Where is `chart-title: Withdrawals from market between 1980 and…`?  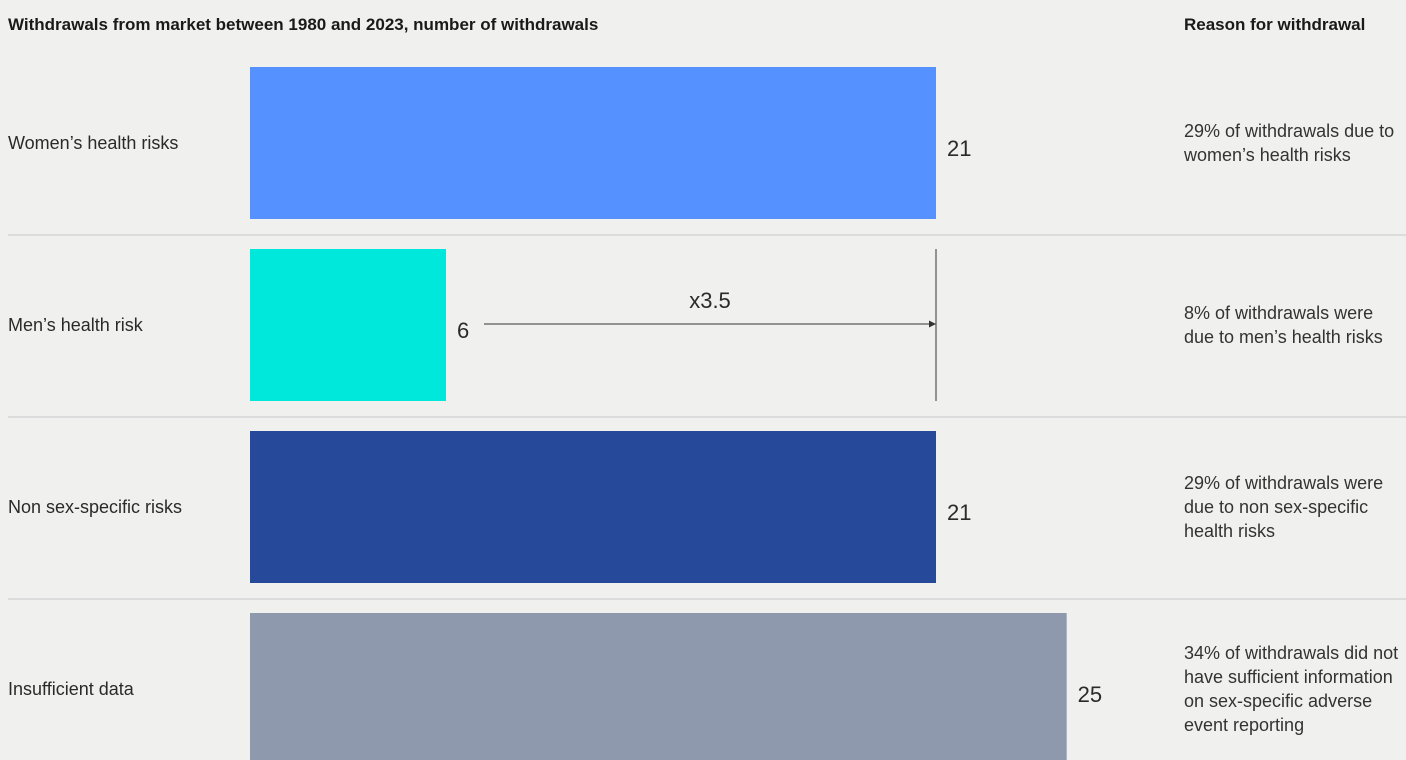 chart-title: Withdrawals from market between 1980 and… is located at coordinates (303, 24).